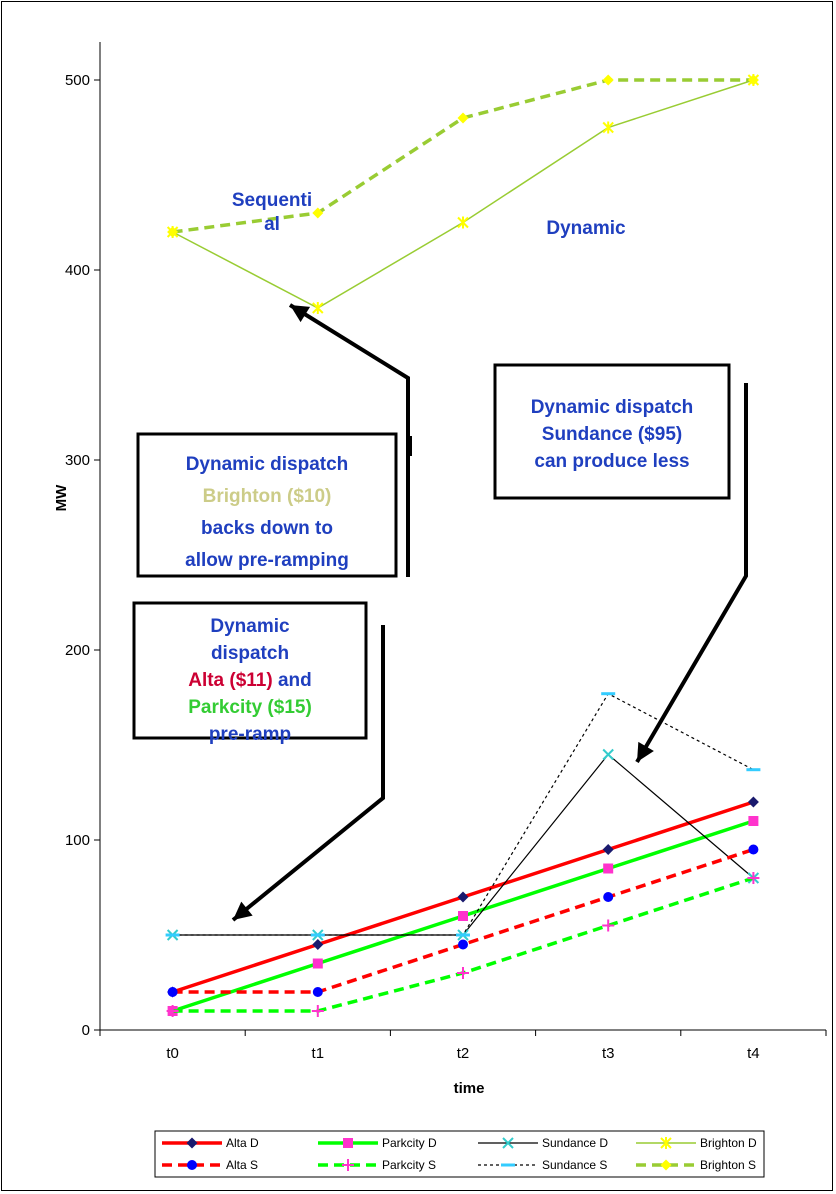 The height and width of the screenshot is (1194, 836). Describe the element at coordinates (574, 1165) in the screenshot. I see `legend-label: Sundance S` at that location.